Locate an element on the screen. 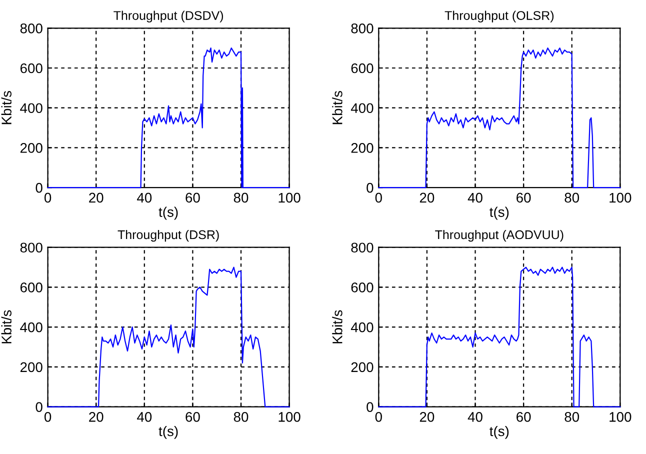  chart-title: Throughput (DSR) is located at coordinates (168, 236).